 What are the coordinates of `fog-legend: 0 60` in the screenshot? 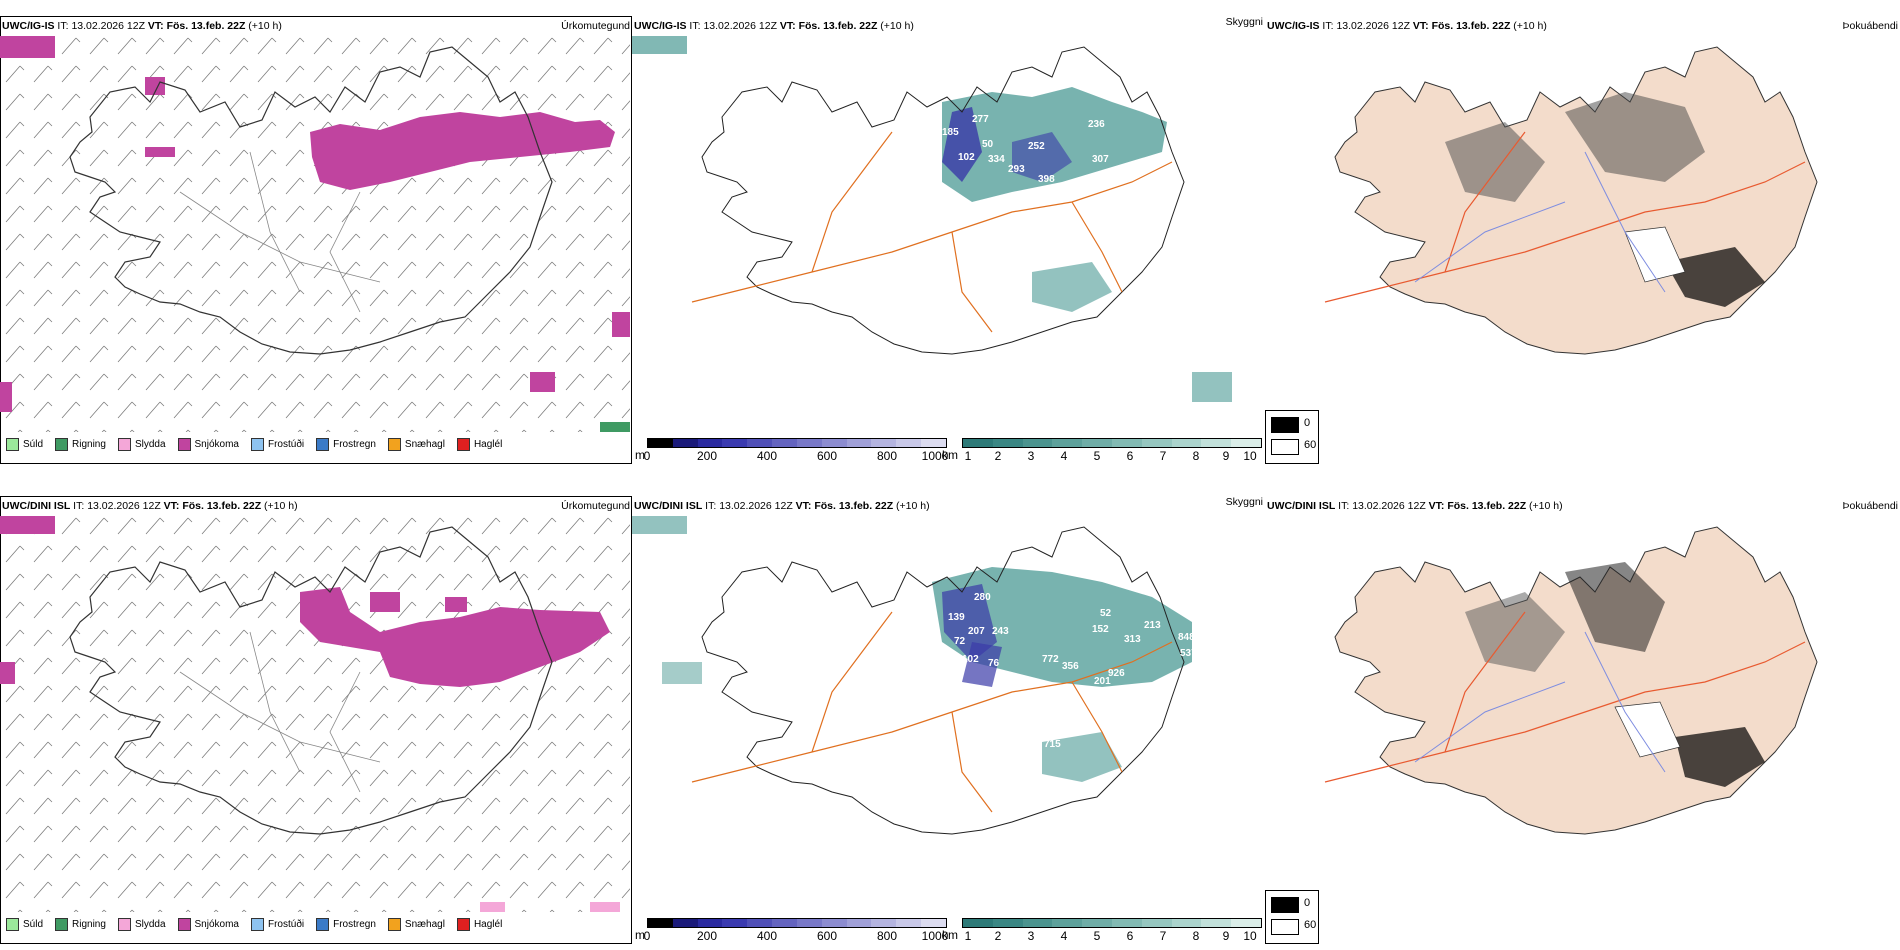 It's located at (1292, 437).